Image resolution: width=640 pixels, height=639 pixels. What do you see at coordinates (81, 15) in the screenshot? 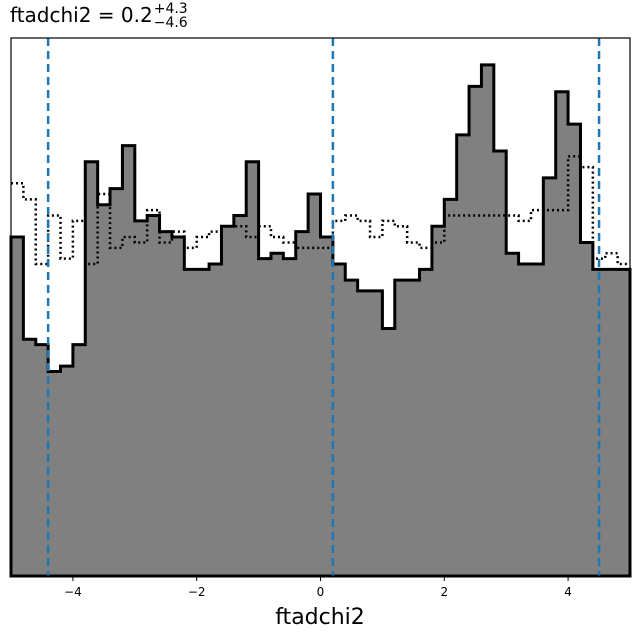
I see `title-text: ftadchi2 = 0.2` at bounding box center [81, 15].